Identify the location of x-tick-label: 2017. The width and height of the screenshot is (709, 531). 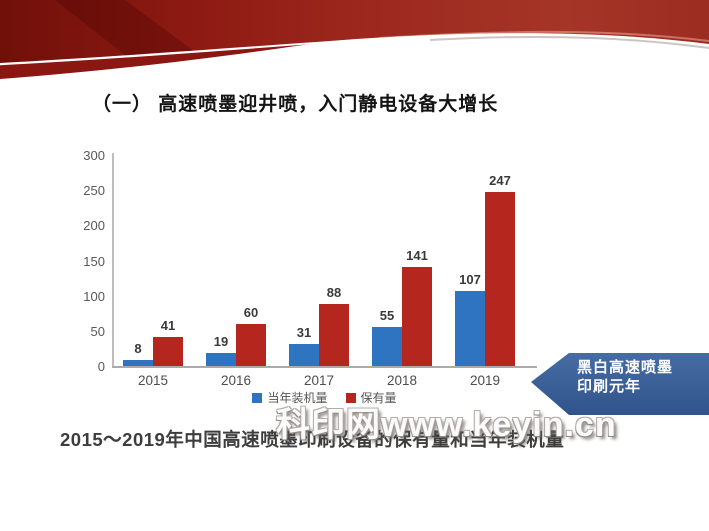
(319, 380).